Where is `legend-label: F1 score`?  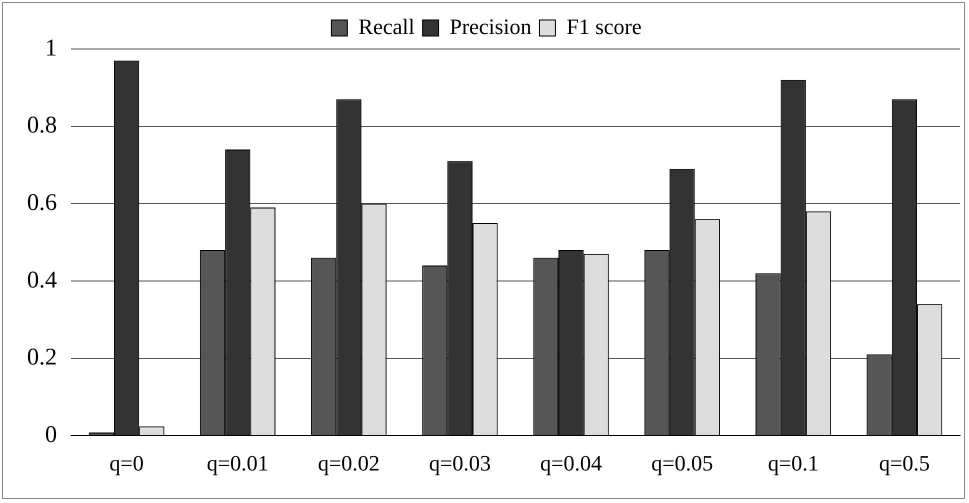 legend-label: F1 score is located at coordinates (604, 26).